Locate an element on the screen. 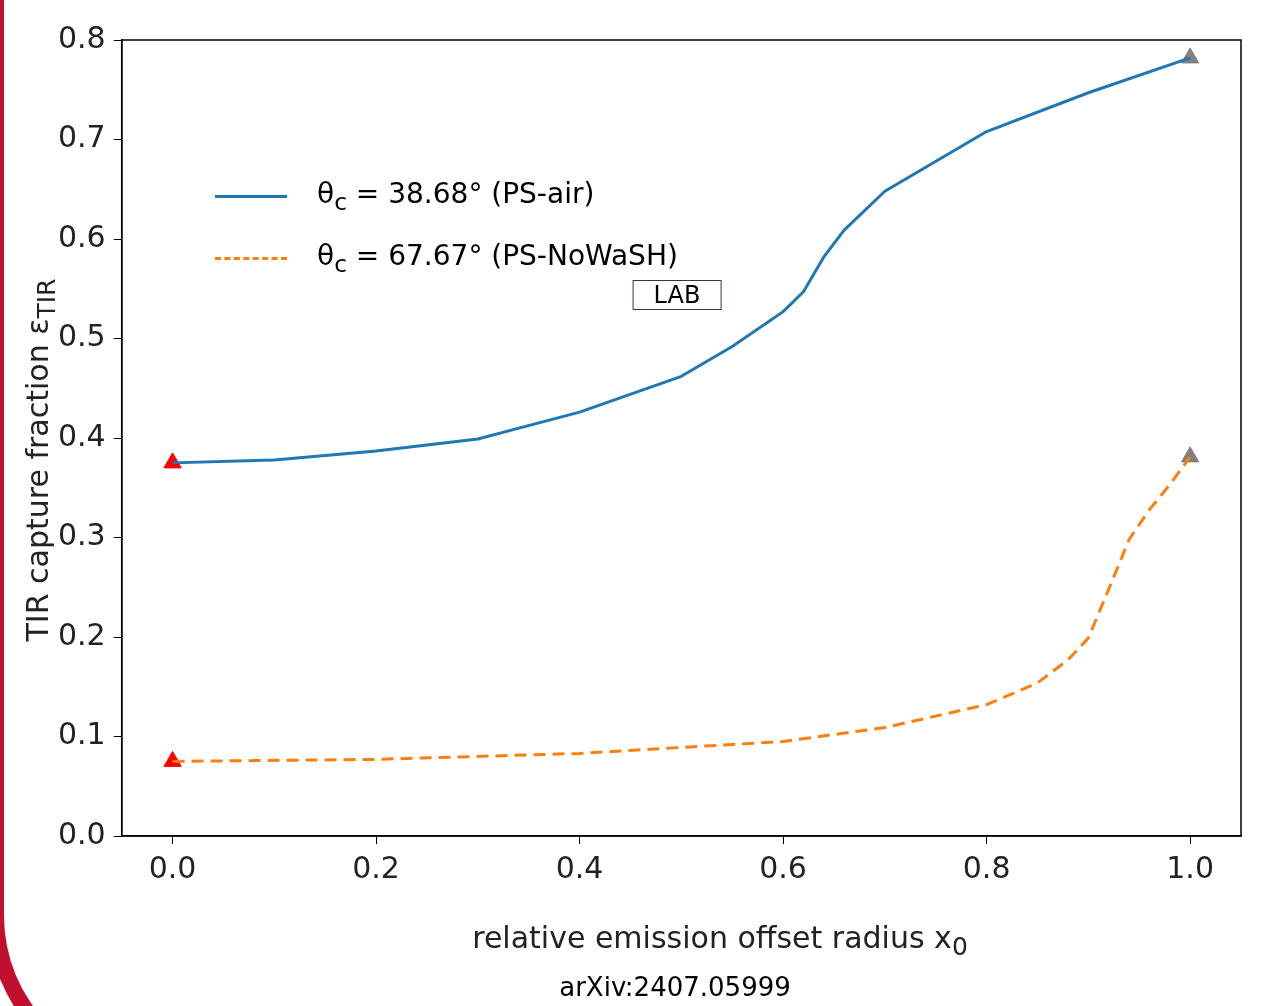 Image resolution: width=1261 pixels, height=1006 pixels. y-tick-label: 0.0 is located at coordinates (81, 833).